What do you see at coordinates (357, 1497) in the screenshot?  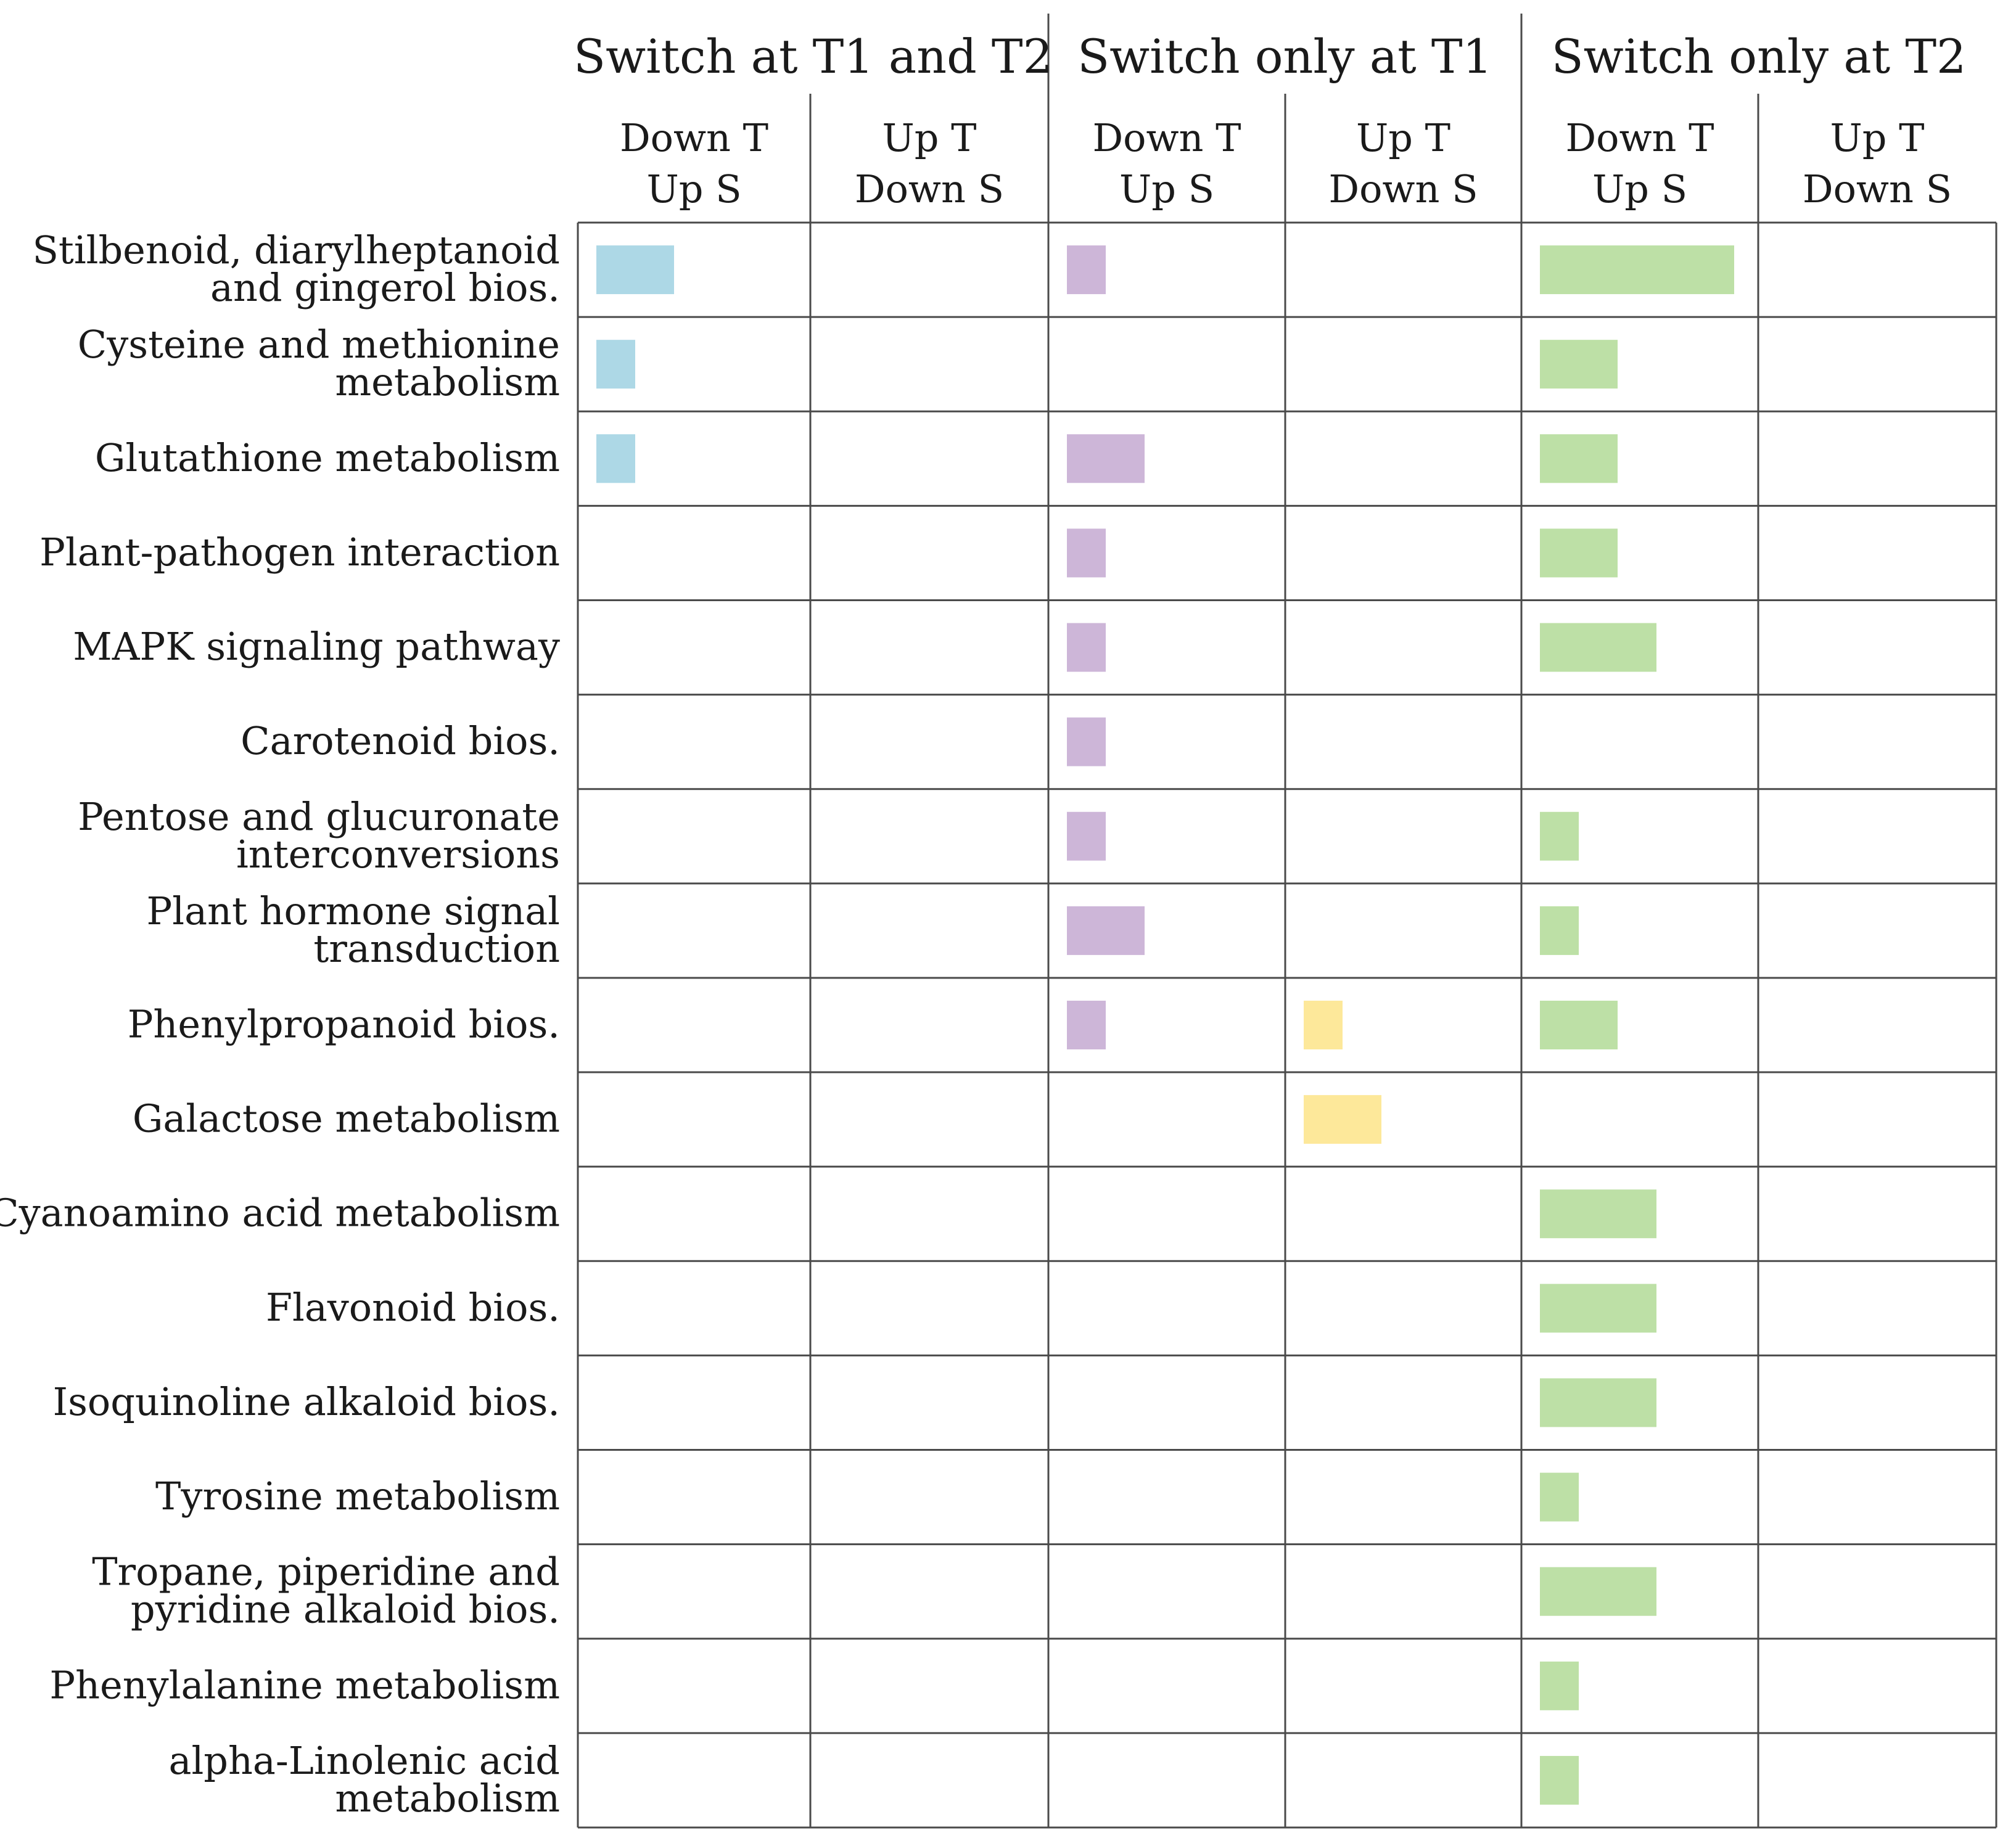 I see `row-label: Tyrosine metabolism` at bounding box center [357, 1497].